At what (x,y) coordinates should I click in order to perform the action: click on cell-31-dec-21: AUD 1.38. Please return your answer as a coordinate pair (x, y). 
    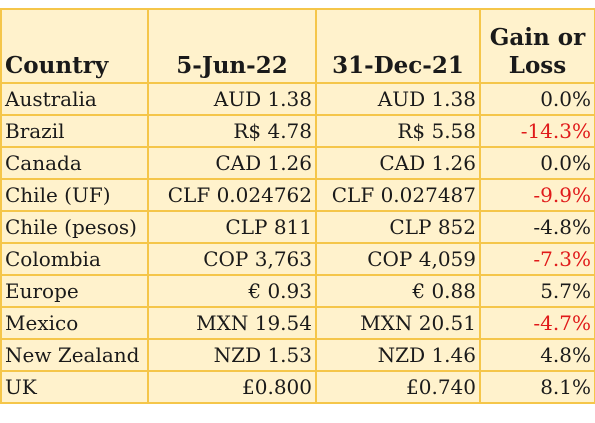
    Looking at the image, I should click on (398, 99).